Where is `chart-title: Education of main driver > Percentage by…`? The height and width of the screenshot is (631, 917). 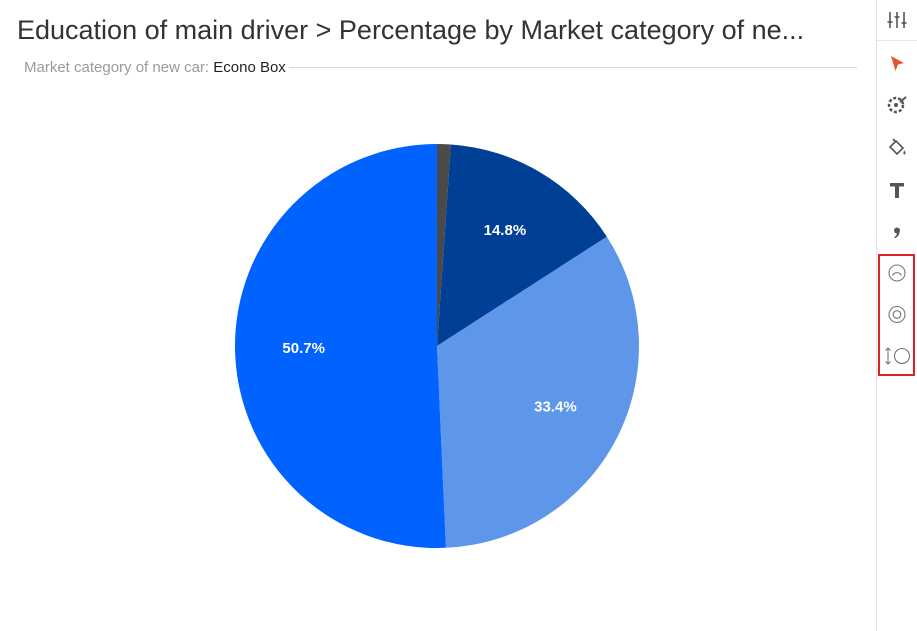 chart-title: Education of main driver > Percentage by… is located at coordinates (411, 30).